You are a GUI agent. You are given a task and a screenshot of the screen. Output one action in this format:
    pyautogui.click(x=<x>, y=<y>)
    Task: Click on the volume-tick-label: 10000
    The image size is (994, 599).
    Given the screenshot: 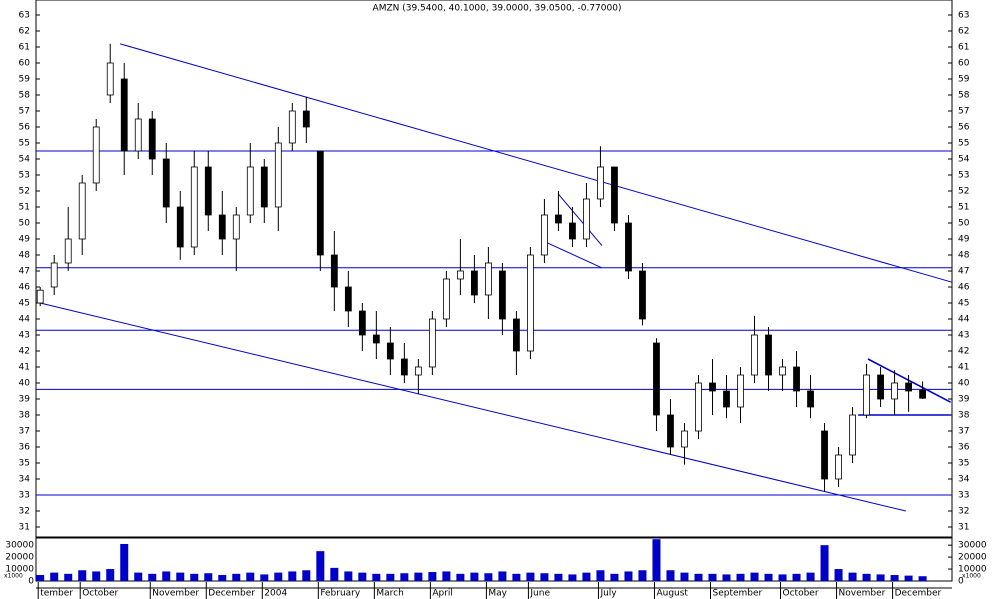 What is the action you would take?
    pyautogui.click(x=972, y=570)
    